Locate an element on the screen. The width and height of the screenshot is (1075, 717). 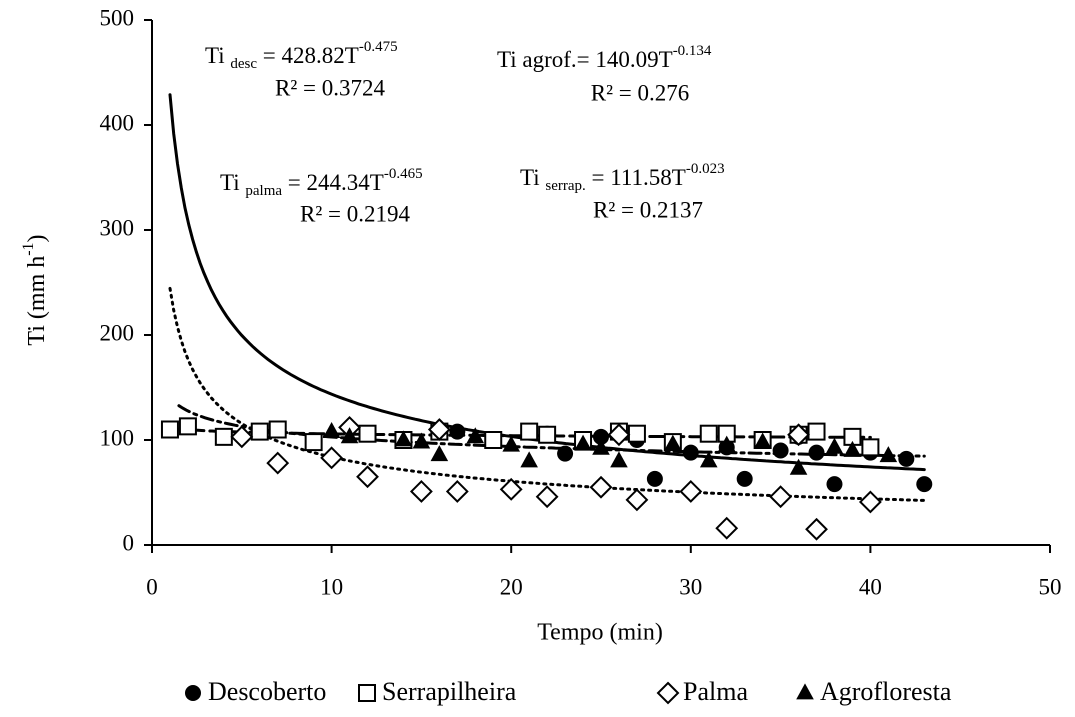
equation-body: = 244.34T is located at coordinates (333, 182).